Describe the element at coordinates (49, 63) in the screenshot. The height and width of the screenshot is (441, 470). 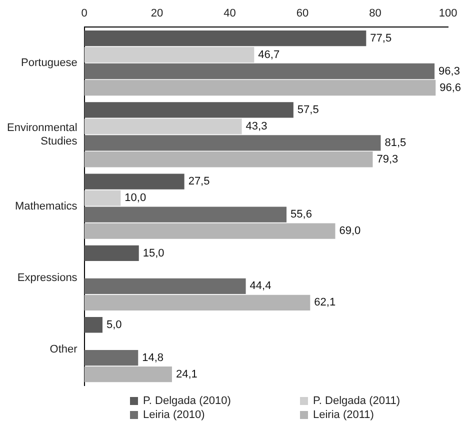
I see `y-tick-label: Portuguese` at that location.